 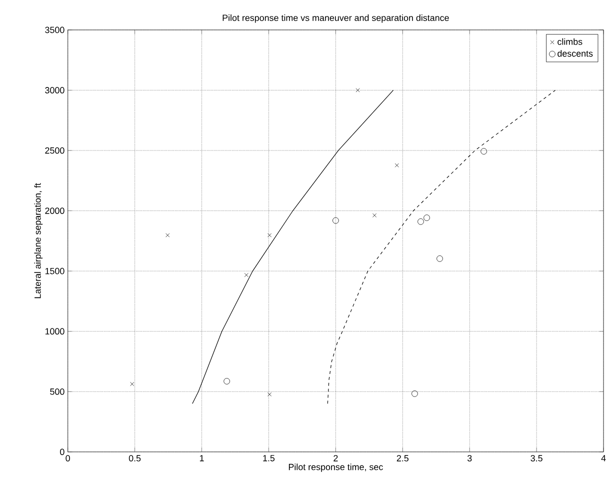 I want to click on x-tick-label: 3.5, so click(x=536, y=458).